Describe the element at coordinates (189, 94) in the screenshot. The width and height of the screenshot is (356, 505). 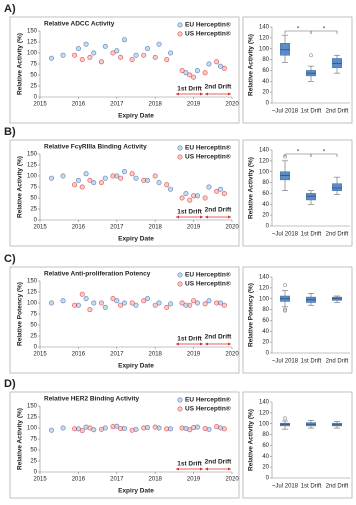
I see `arrow-head` at that location.